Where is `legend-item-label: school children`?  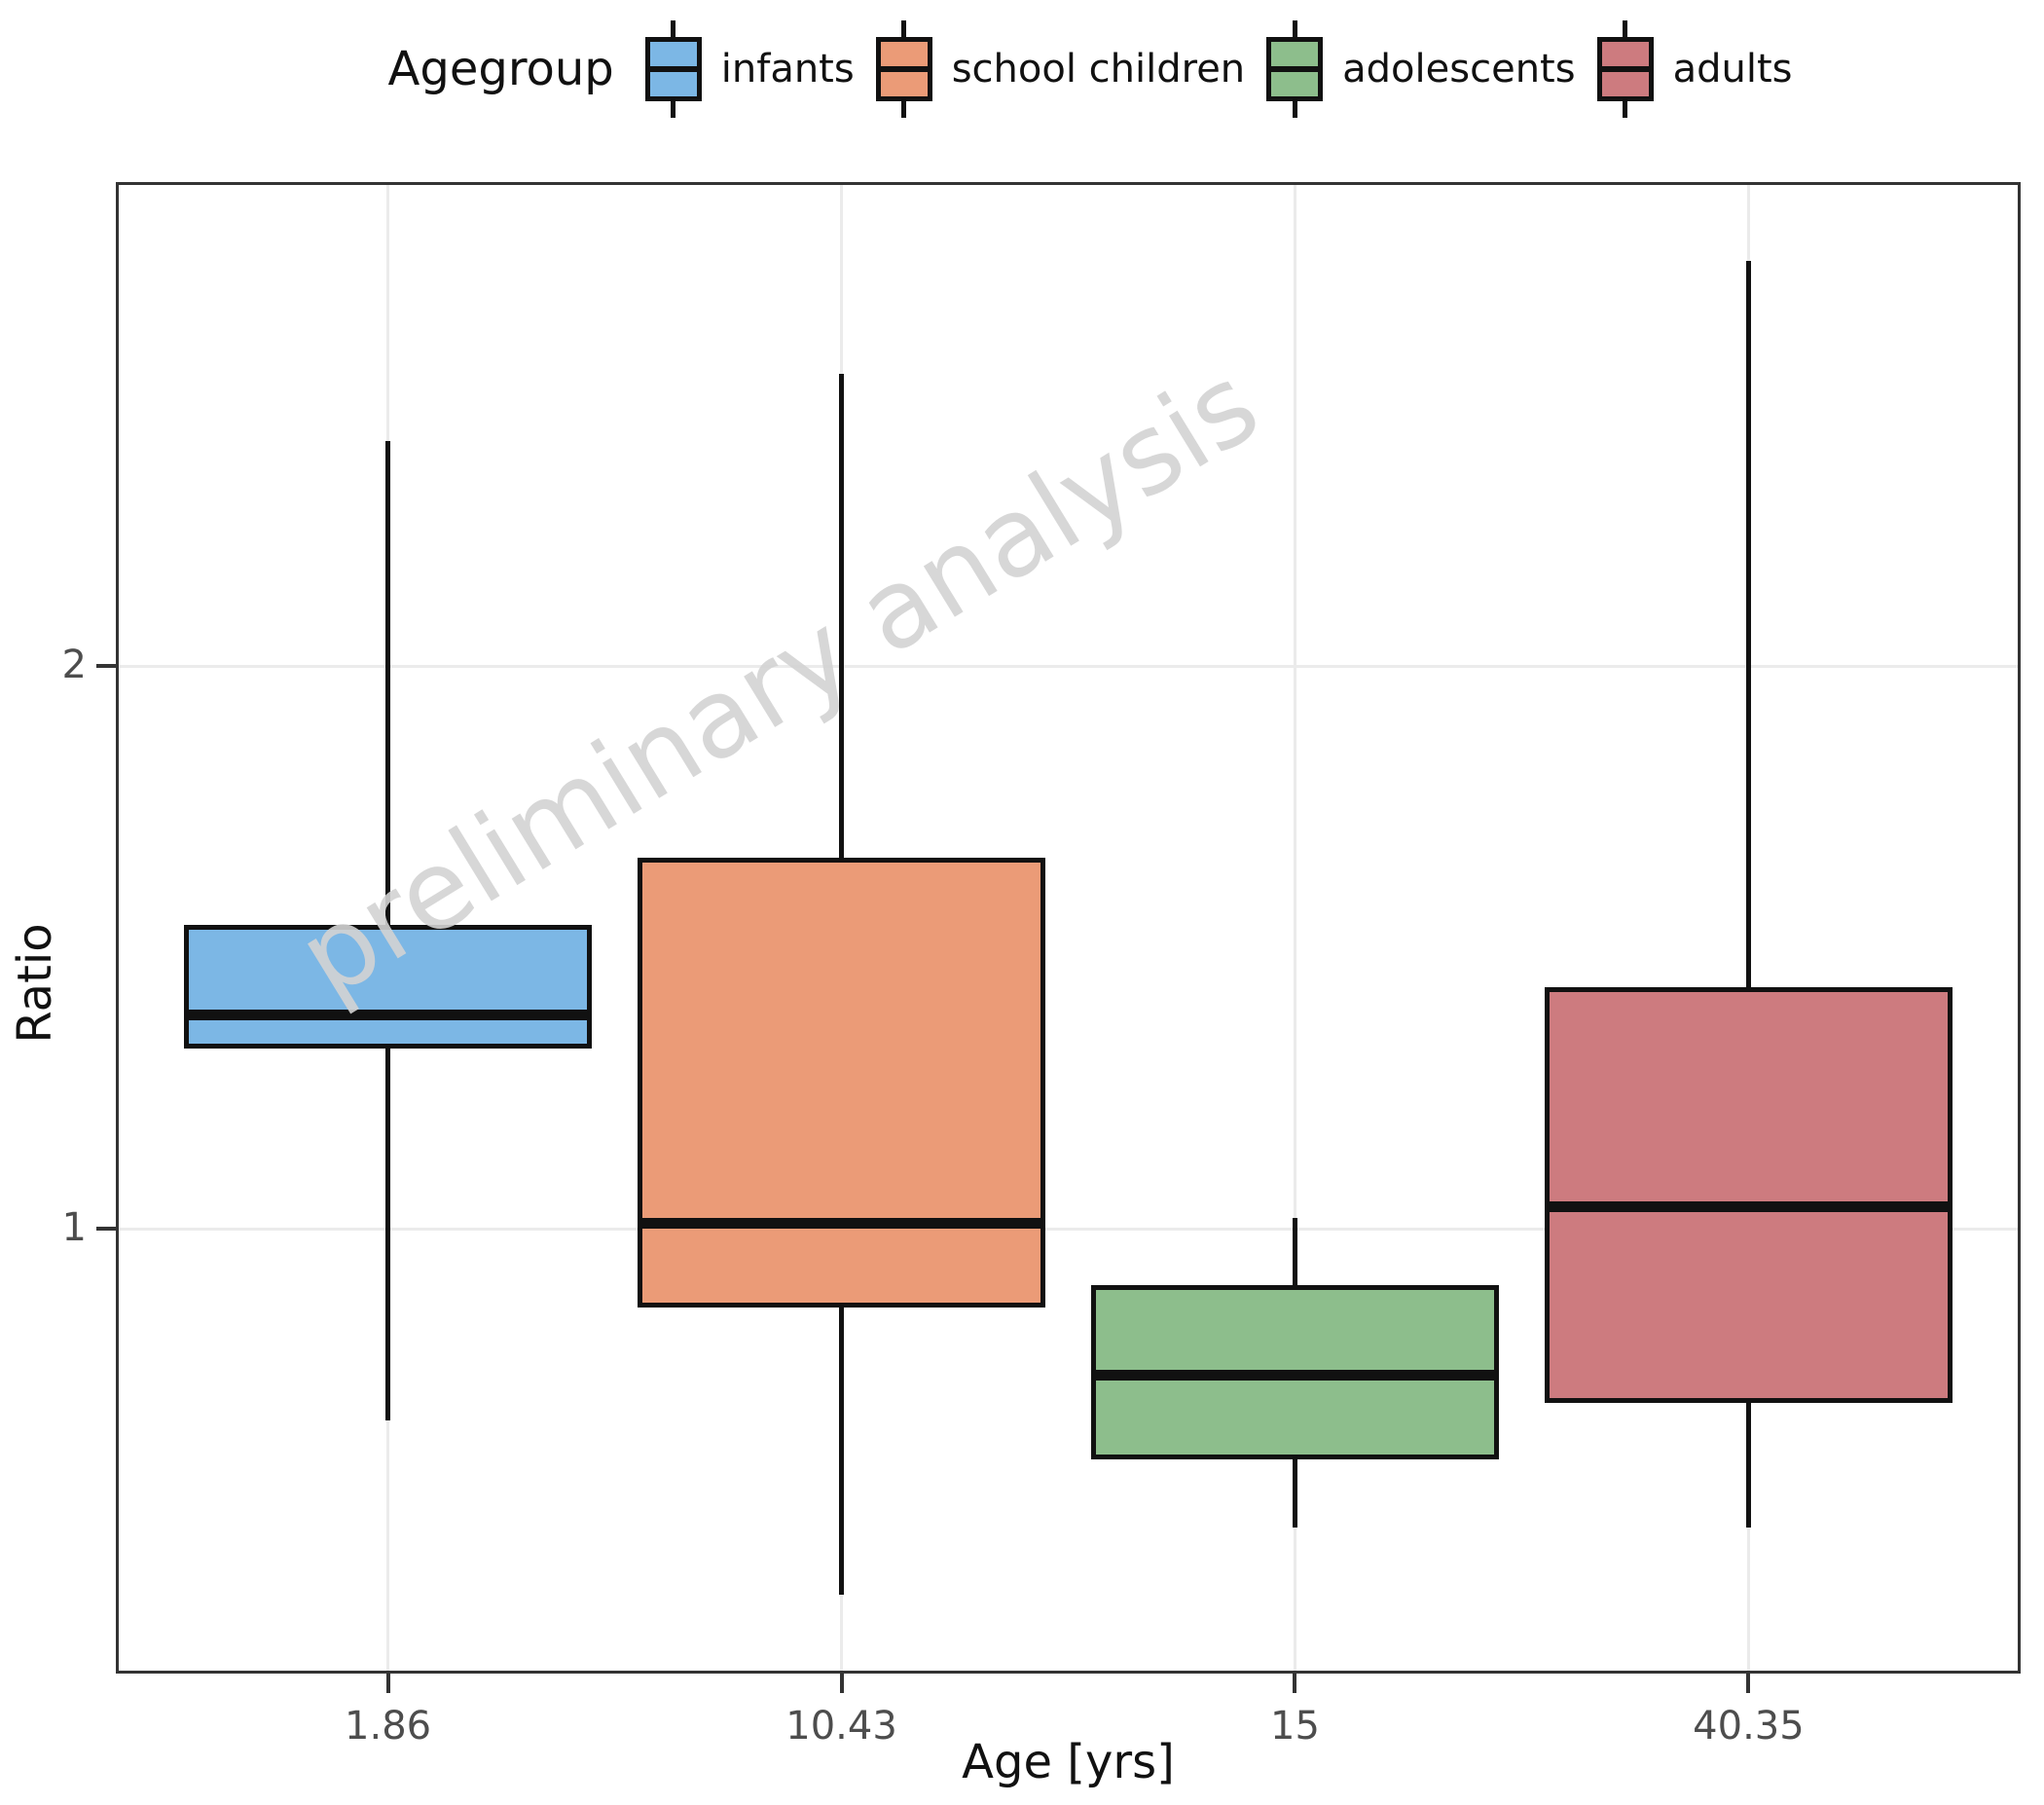
legend-item-label: school children is located at coordinates (1099, 69).